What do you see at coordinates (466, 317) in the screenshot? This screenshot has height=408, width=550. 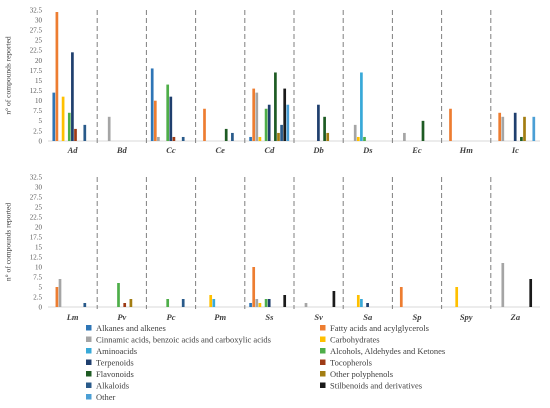 I see `category-label: Spy` at bounding box center [466, 317].